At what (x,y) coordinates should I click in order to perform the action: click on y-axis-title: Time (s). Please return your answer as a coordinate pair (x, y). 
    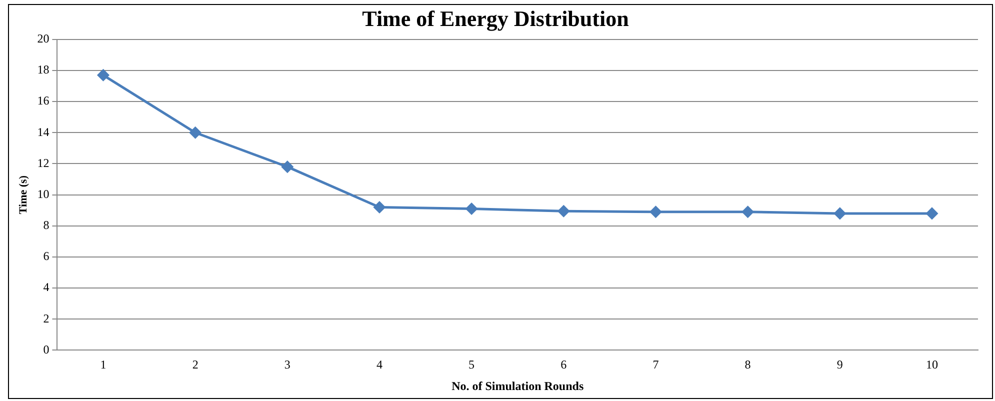
    Looking at the image, I should click on (23, 194).